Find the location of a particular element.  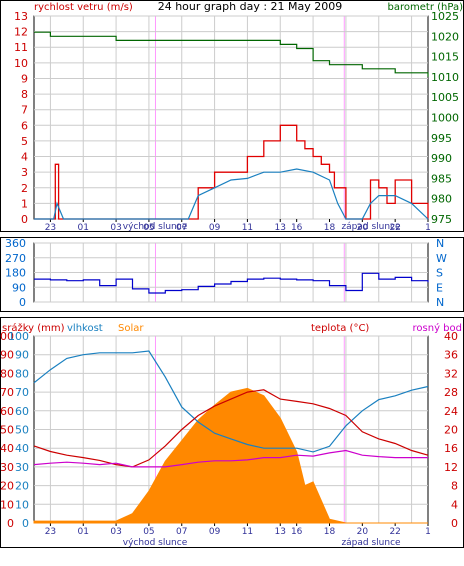

temp-tick-label: 4 is located at coordinates (454, 504).